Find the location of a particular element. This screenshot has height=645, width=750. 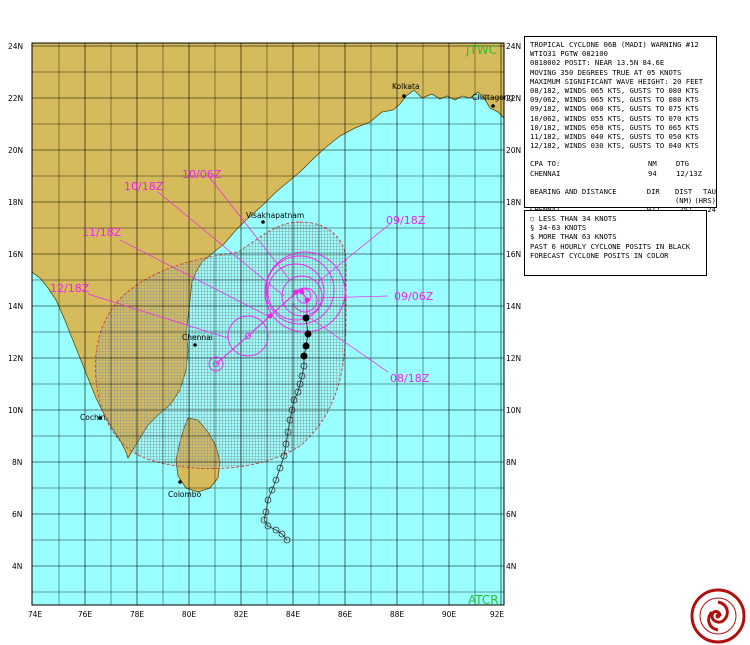

lon-labels: 74E 76E 78E 80E 82E 84E 86E 88E 90E 92E is located at coordinates (266, 614).